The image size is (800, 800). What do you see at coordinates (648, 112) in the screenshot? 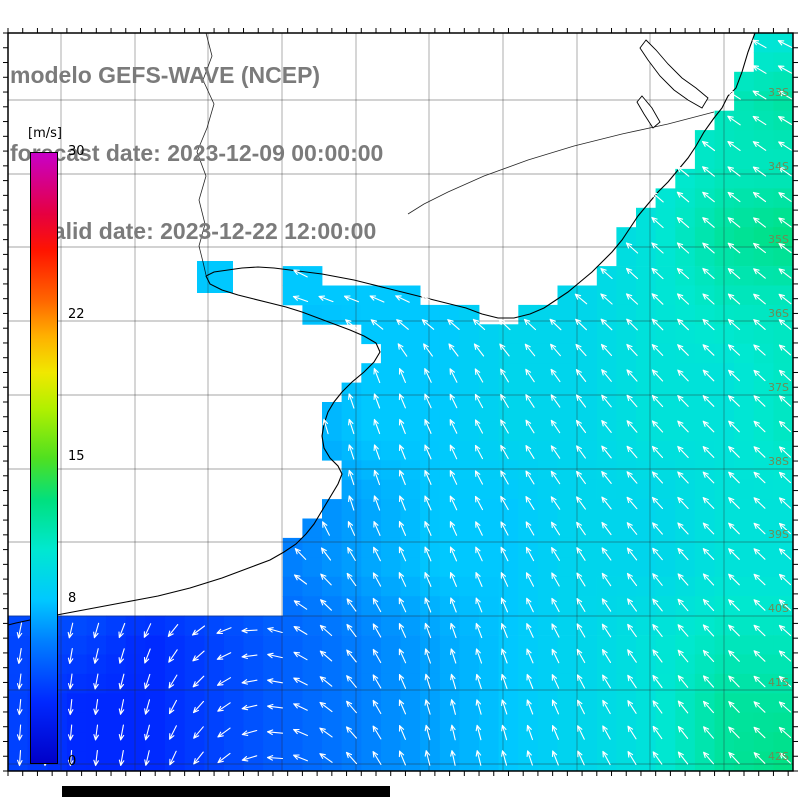
I see `lagoon-outline` at bounding box center [648, 112].